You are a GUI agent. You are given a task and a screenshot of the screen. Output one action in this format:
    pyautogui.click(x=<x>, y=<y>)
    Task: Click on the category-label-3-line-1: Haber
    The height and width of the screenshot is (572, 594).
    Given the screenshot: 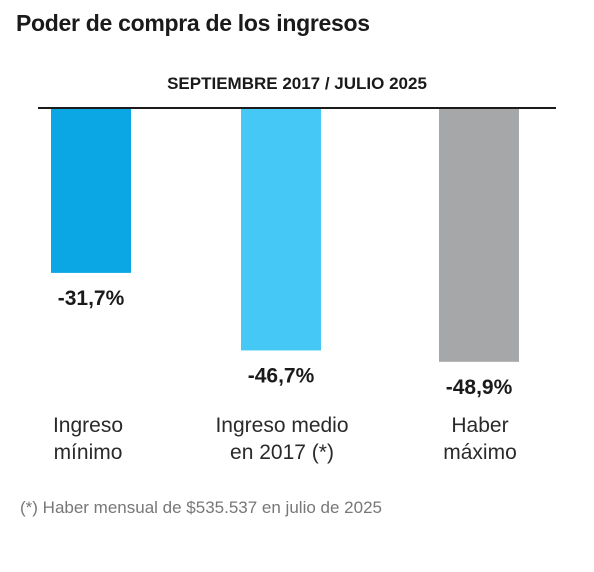 What is the action you would take?
    pyautogui.click(x=479, y=425)
    